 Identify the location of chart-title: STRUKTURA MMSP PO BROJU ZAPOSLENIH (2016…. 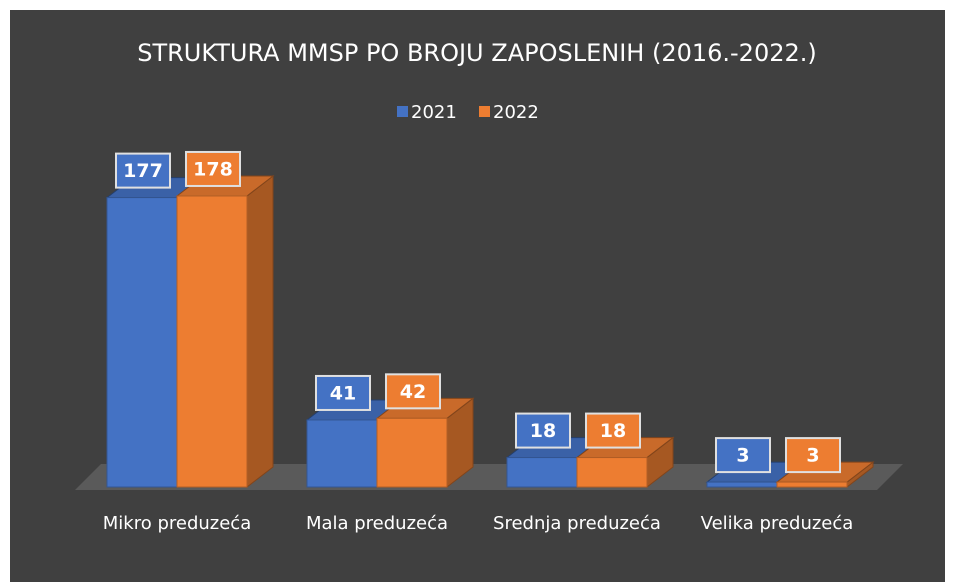
(477, 53).